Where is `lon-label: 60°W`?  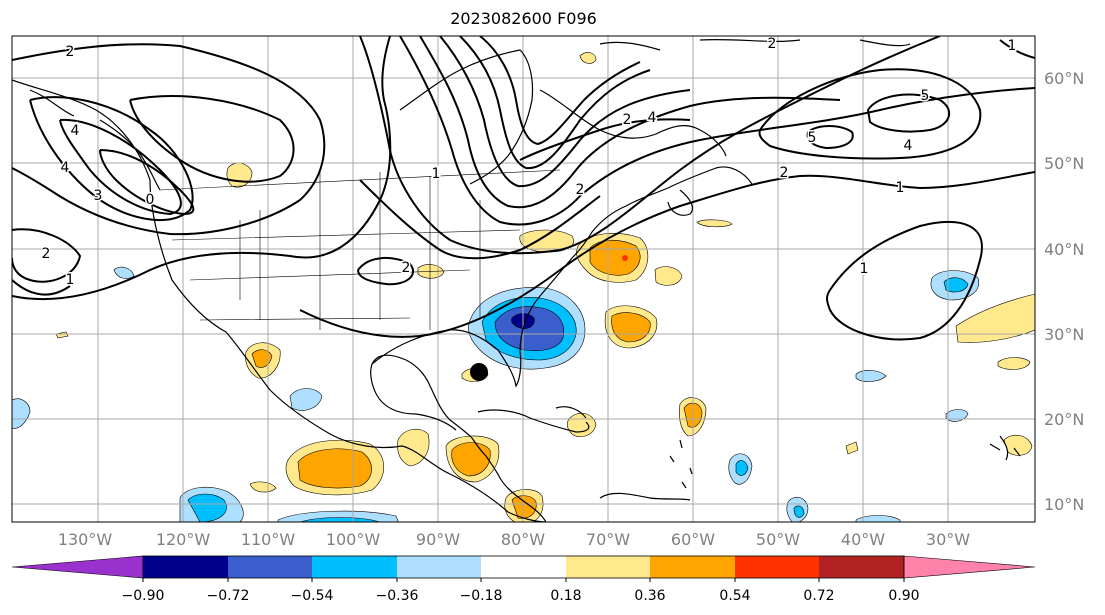 lon-label: 60°W is located at coordinates (693, 539).